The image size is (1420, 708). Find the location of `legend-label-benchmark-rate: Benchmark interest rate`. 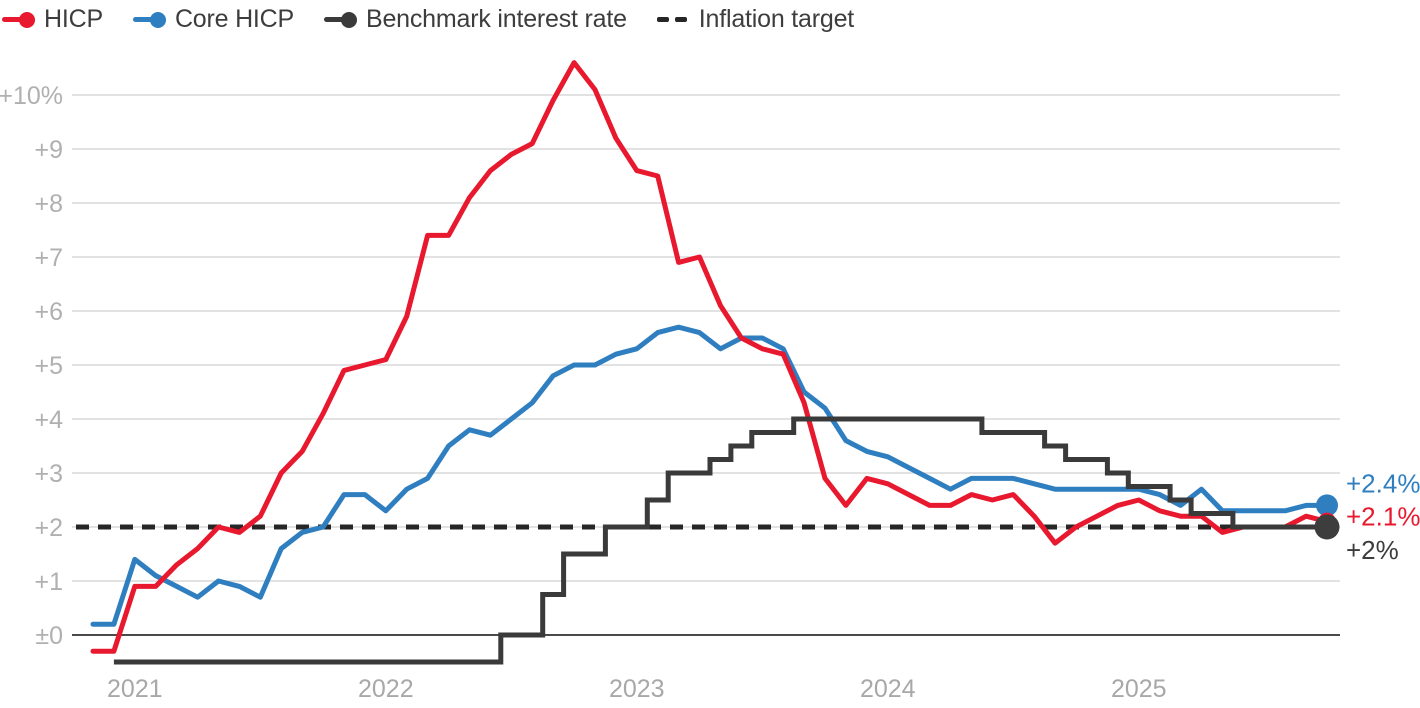

legend-label-benchmark-rate: Benchmark interest rate is located at coordinates (496, 19).